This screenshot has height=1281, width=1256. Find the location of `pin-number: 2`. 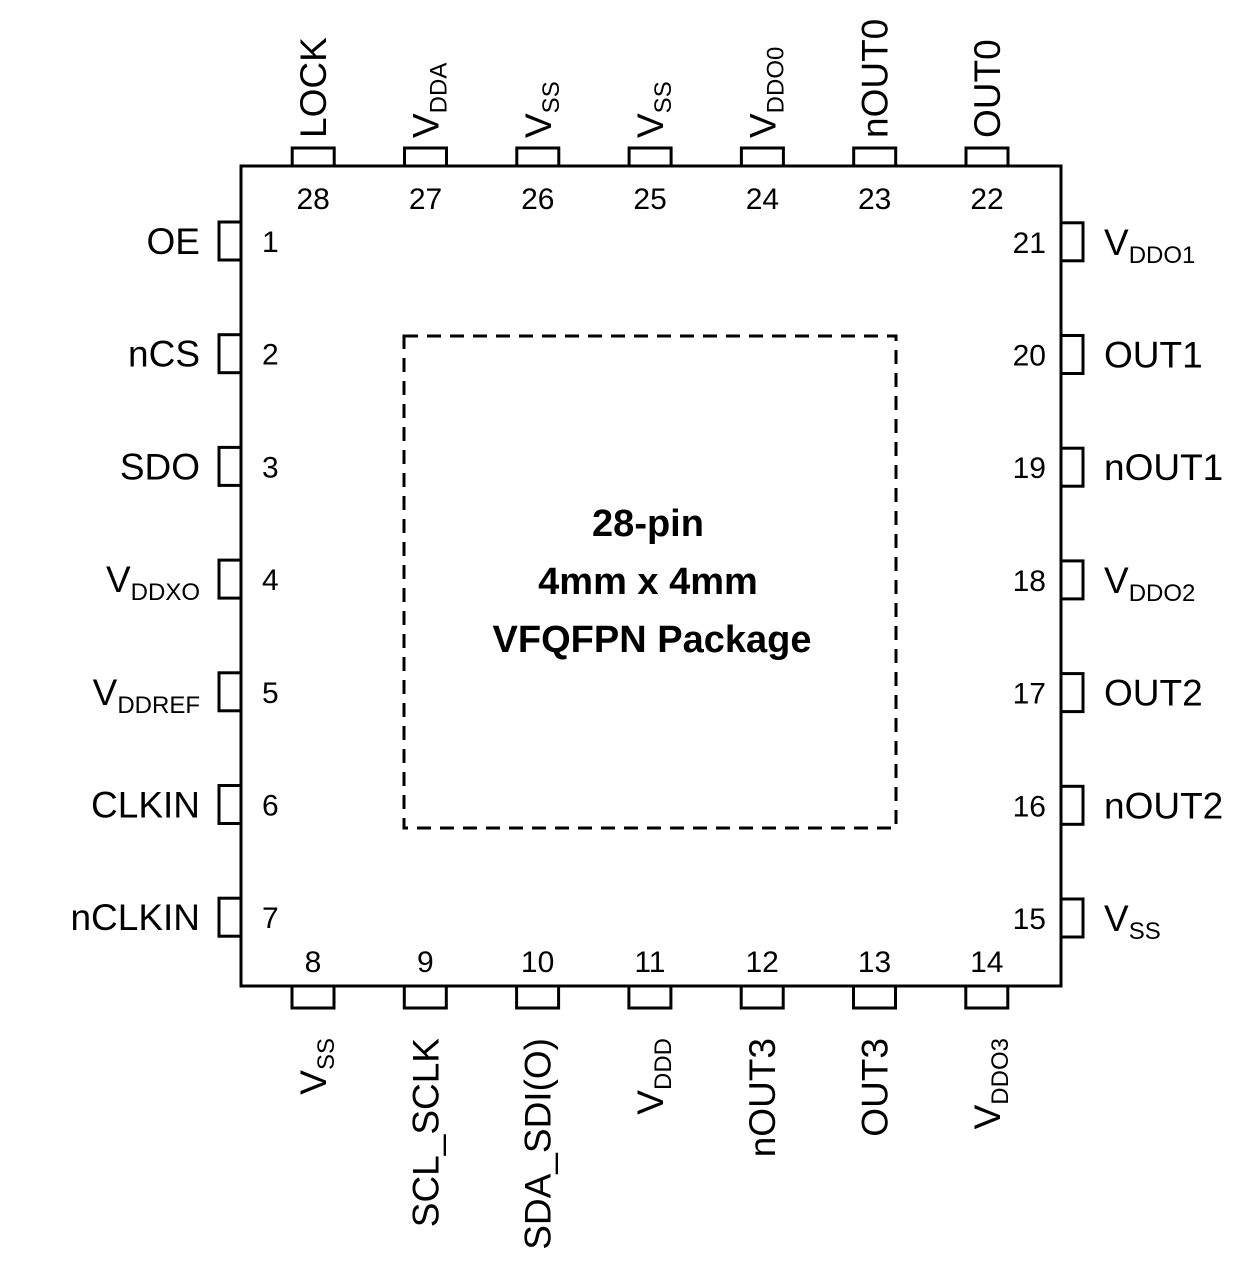

pin-number: 2 is located at coordinates (270, 355).